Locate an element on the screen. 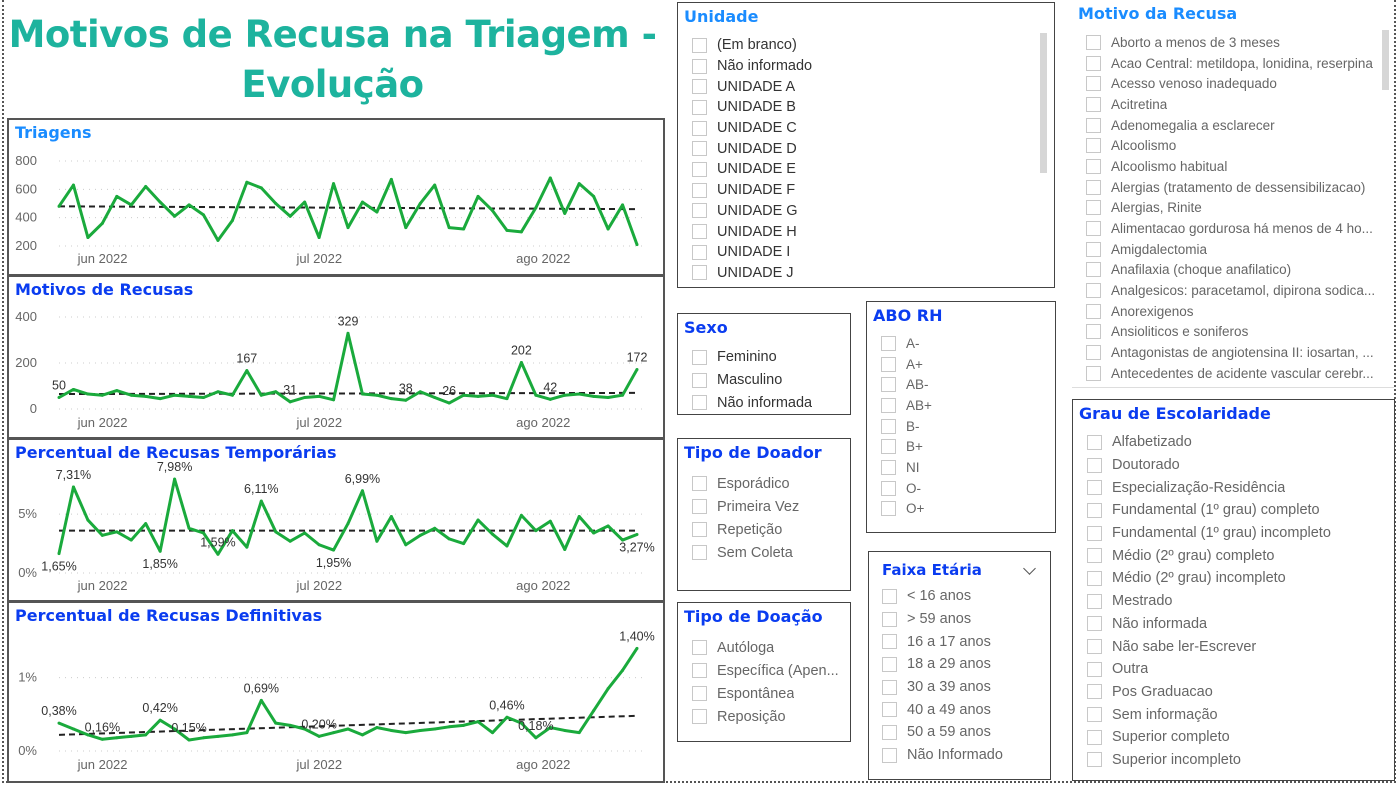 The image size is (1400, 786). slicer-item: Acesso venoso inadequado is located at coordinates (1235, 83).